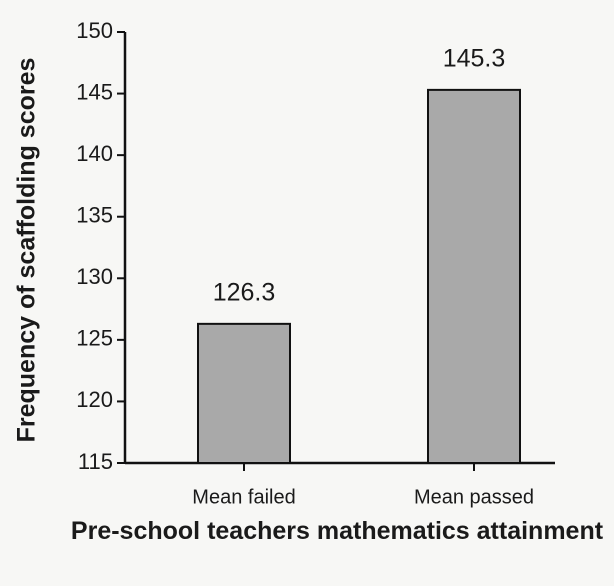  What do you see at coordinates (94, 91) in the screenshot?
I see `y-tick-label: 145` at bounding box center [94, 91].